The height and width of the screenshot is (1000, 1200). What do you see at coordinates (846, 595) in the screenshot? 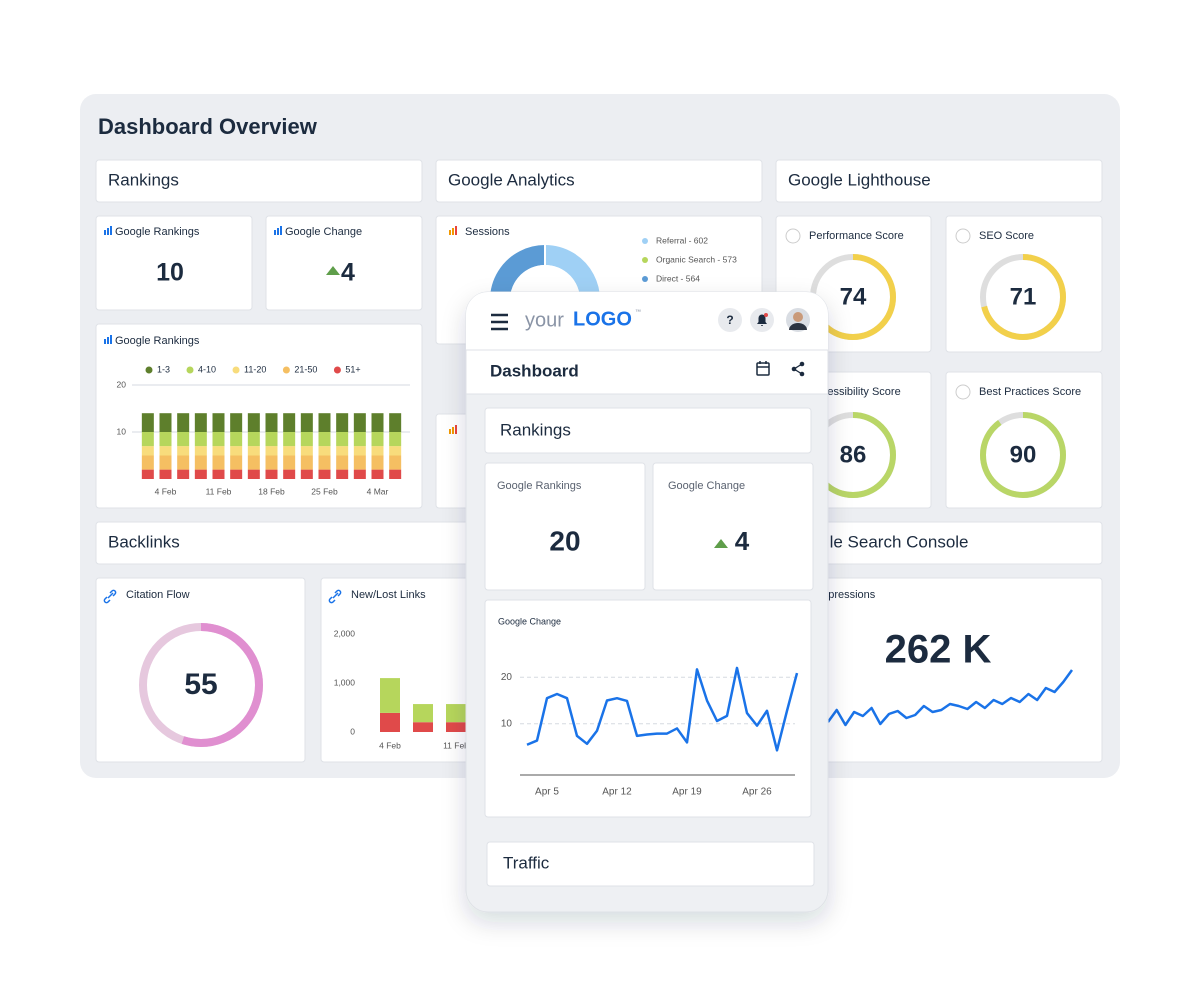
I see `card-label: Impressions` at bounding box center [846, 595].